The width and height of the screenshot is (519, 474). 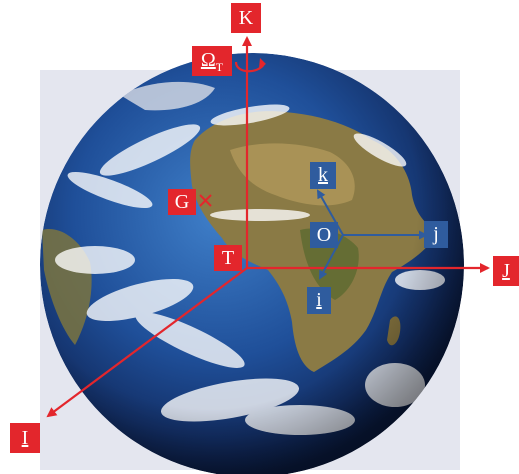 What do you see at coordinates (323, 175) in the screenshot?
I see `label-k: k` at bounding box center [323, 175].